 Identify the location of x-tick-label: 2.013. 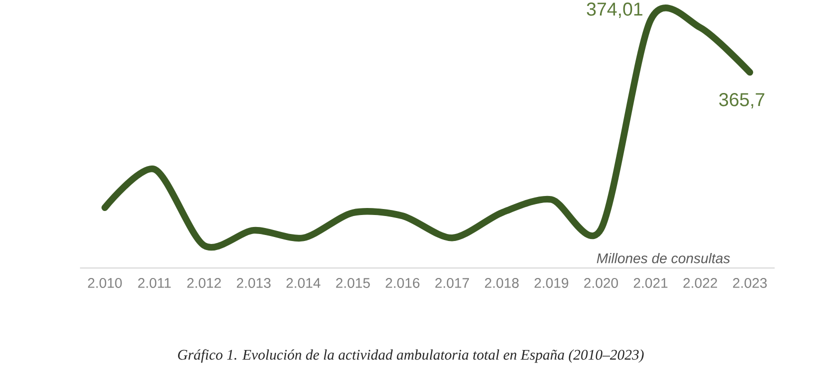
(253, 283).